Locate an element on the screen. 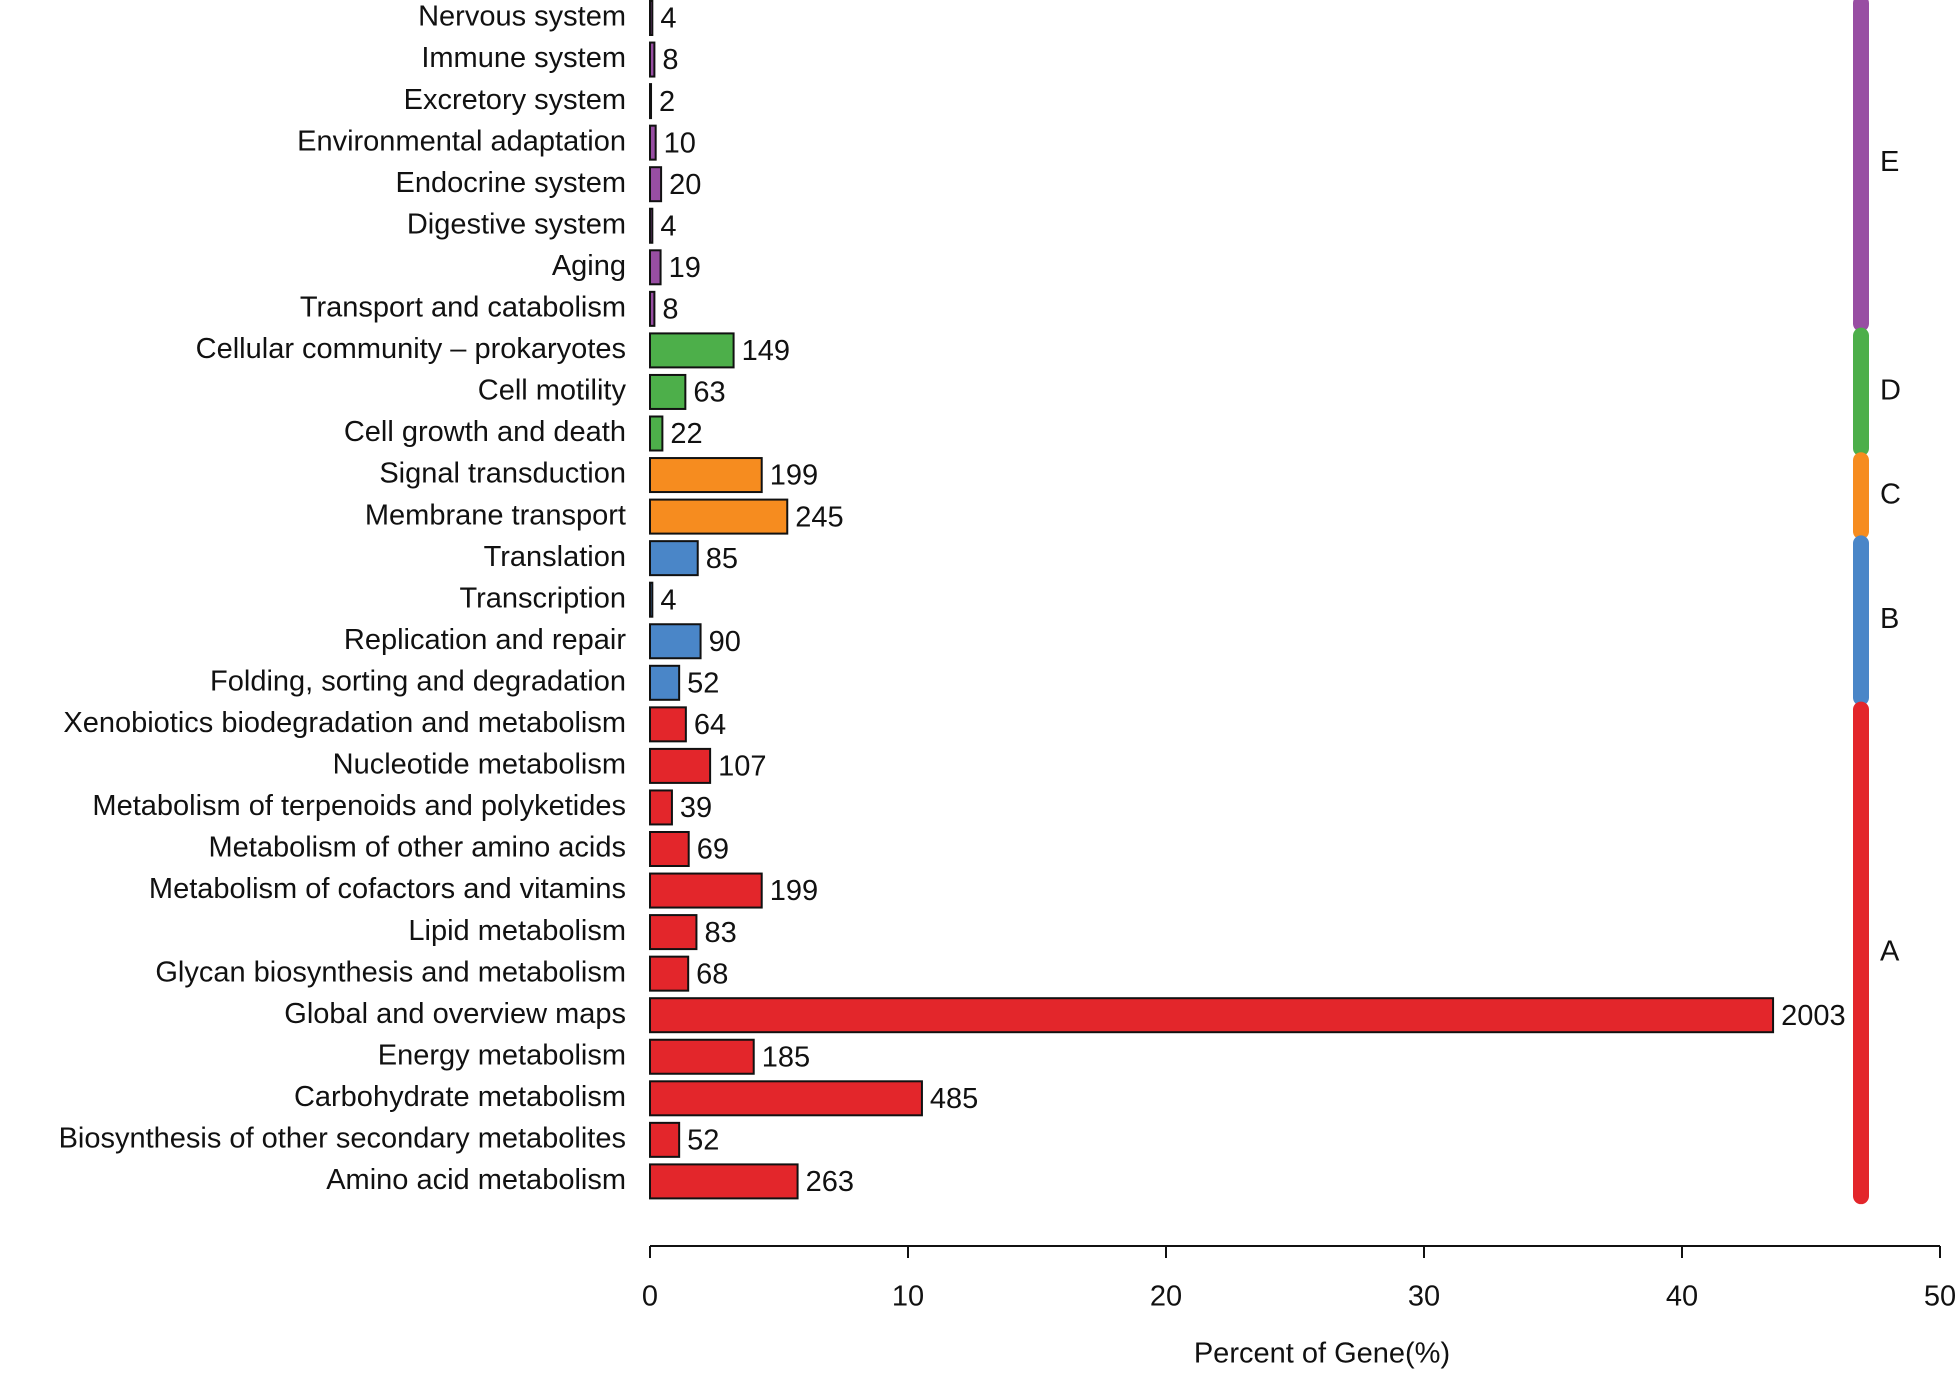 This screenshot has height=1378, width=1959. count-label: 107 is located at coordinates (742, 767).